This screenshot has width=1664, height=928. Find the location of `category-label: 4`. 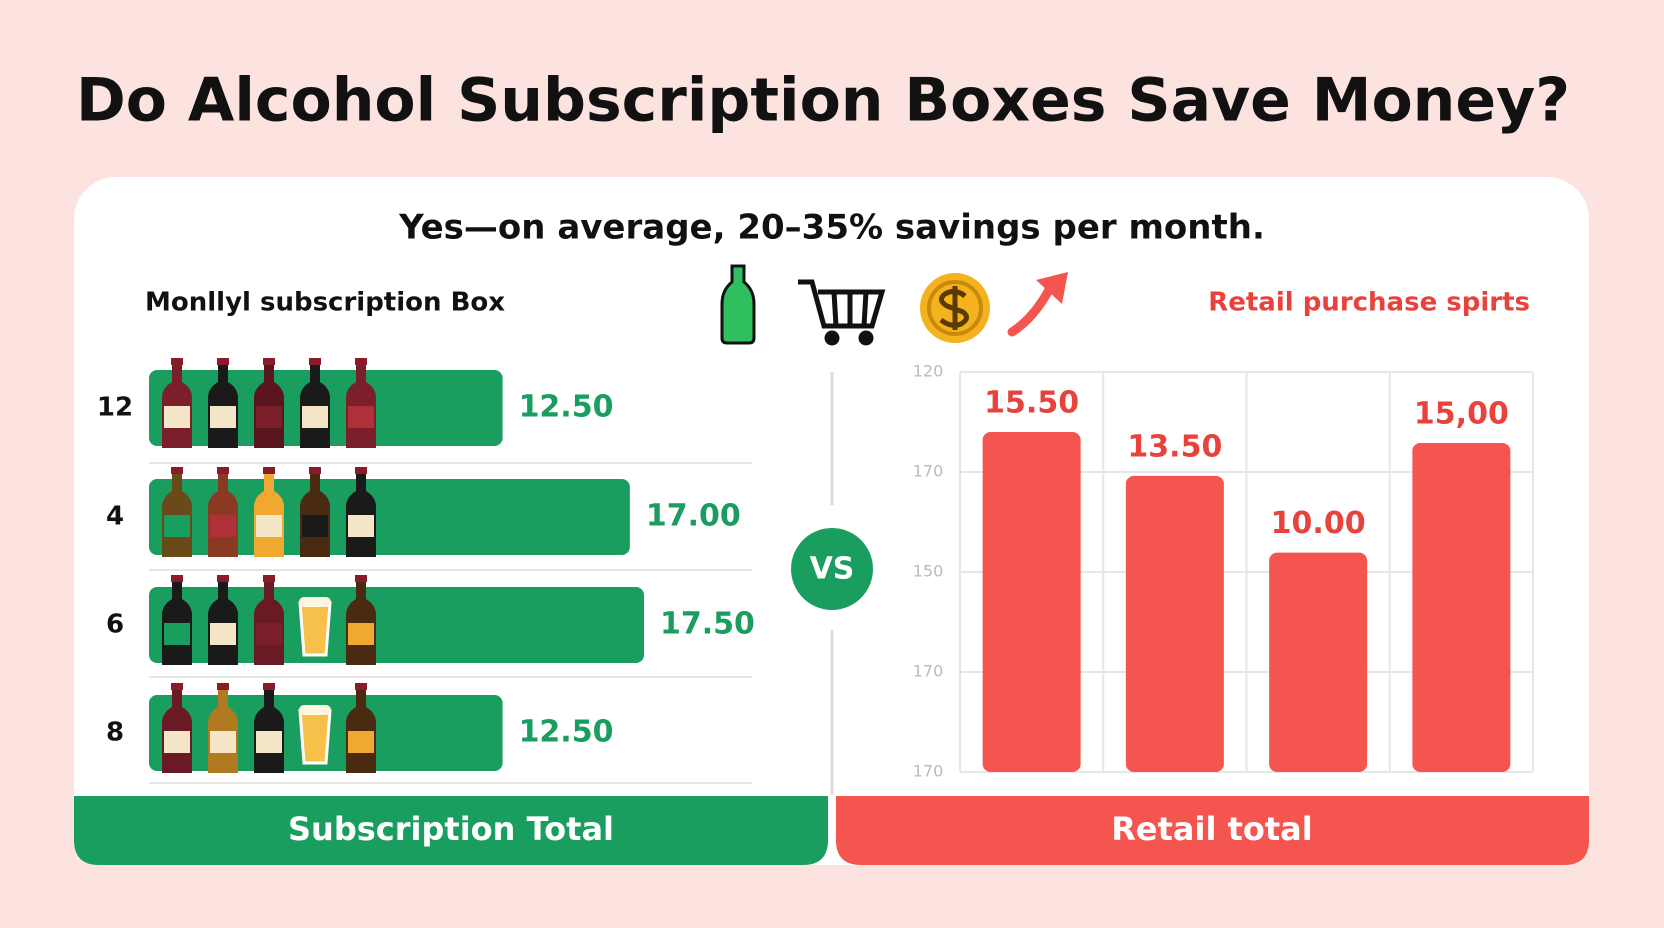

category-label: 4 is located at coordinates (115, 517).